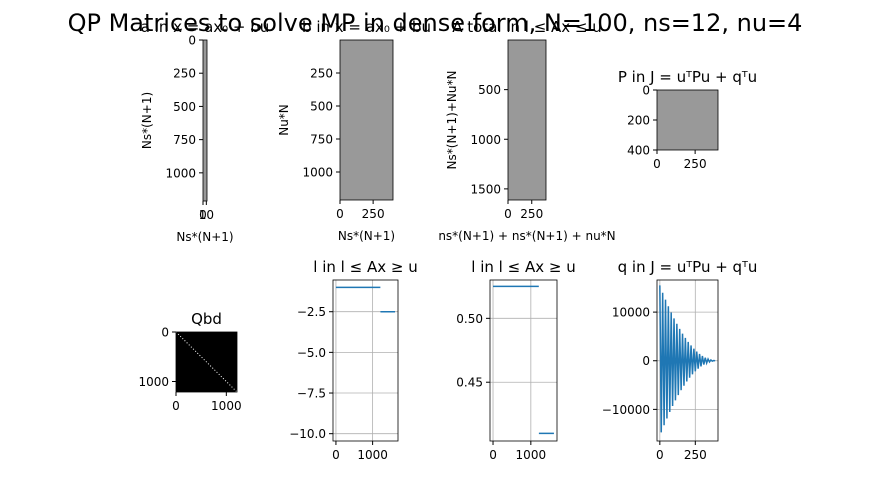 This screenshot has width=871, height=479. Describe the element at coordinates (626, 410) in the screenshot. I see `y-tick-label: −10000` at that location.